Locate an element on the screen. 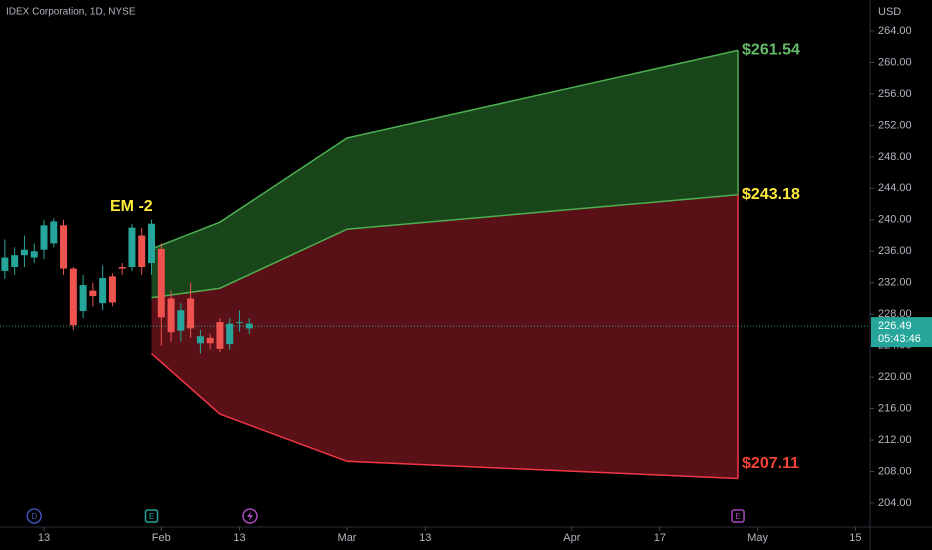 This screenshot has height=550, width=932. x-tick-label: 17 is located at coordinates (660, 538).